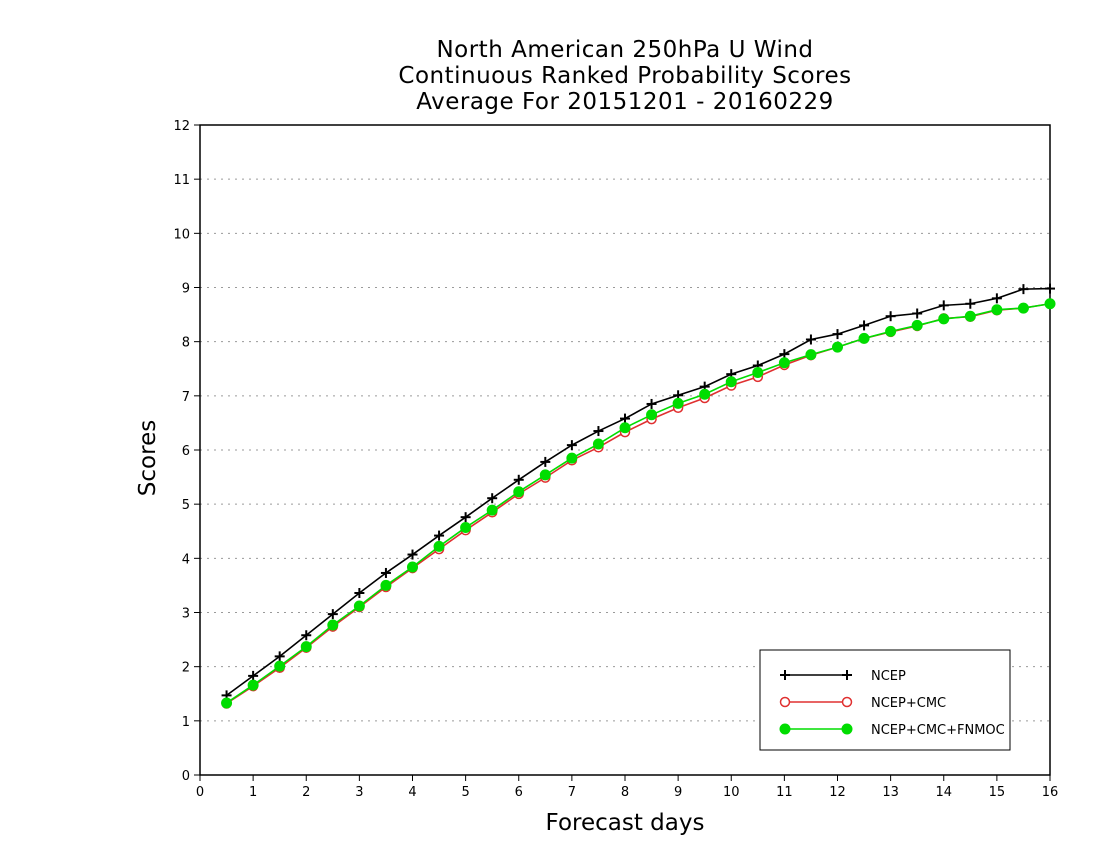 Image resolution: width=1100 pixels, height=850 pixels. I want to click on x-axis-label: Forecast days, so click(625, 823).